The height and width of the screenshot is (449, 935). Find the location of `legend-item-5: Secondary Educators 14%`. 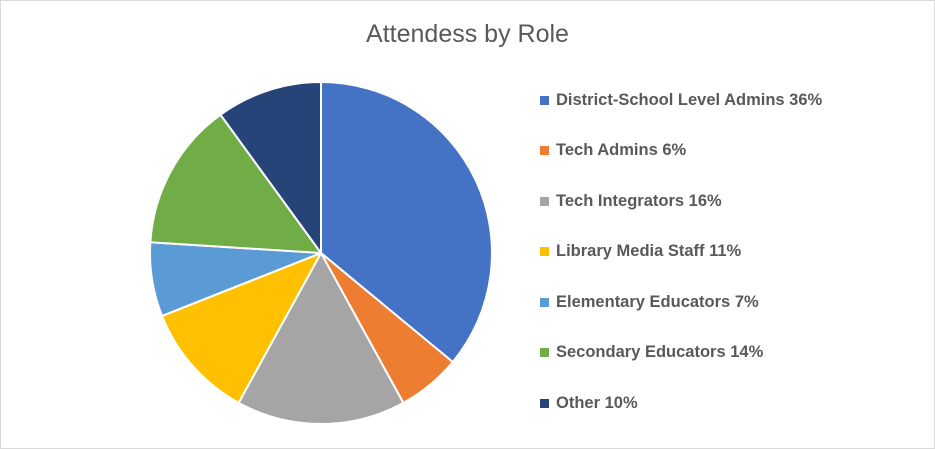

legend-item-5: Secondary Educators 14% is located at coordinates (651, 353).